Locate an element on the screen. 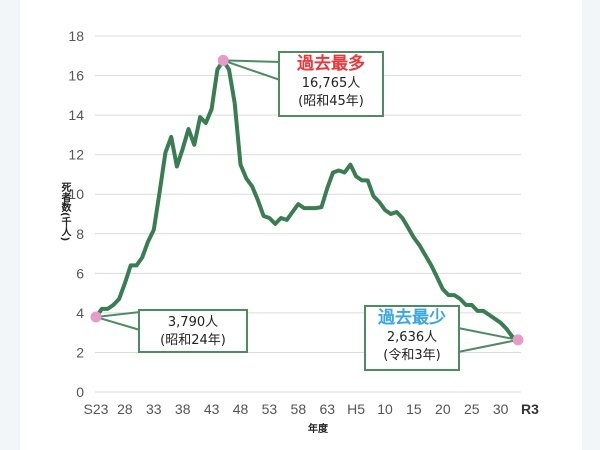 This screenshot has width=600, height=450. max-callout-era: (昭和45年) is located at coordinates (331, 101).